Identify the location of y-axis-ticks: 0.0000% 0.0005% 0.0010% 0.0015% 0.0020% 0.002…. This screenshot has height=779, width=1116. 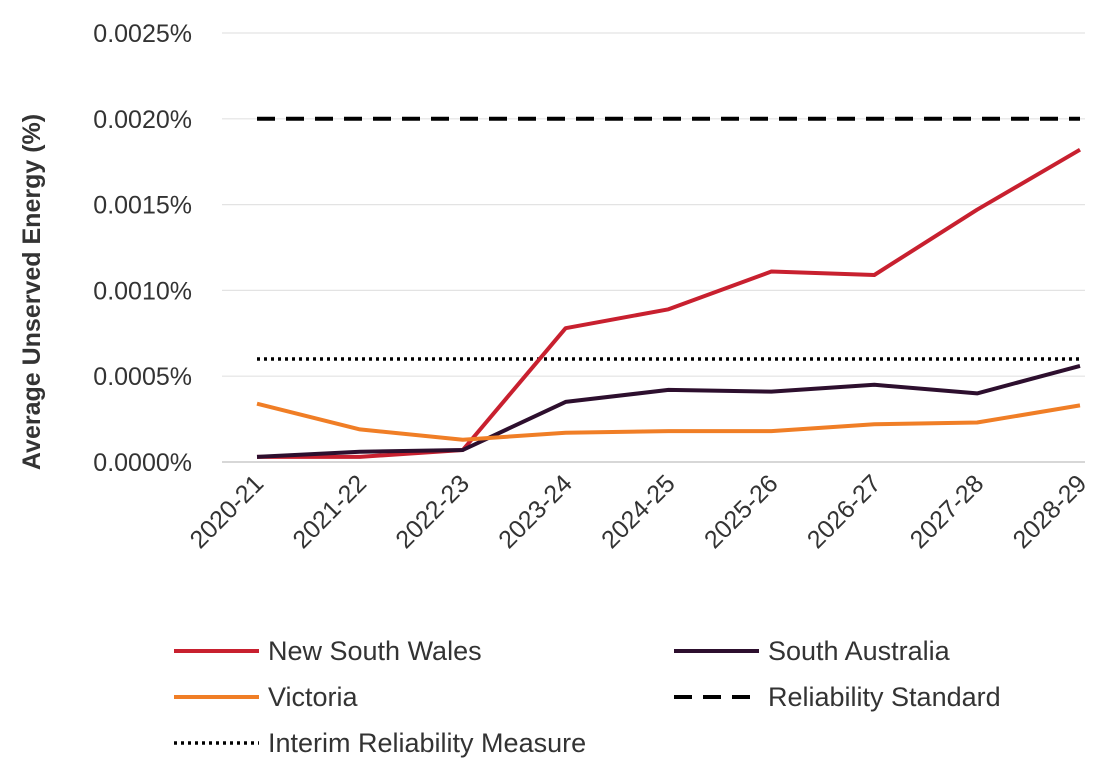
(142, 248).